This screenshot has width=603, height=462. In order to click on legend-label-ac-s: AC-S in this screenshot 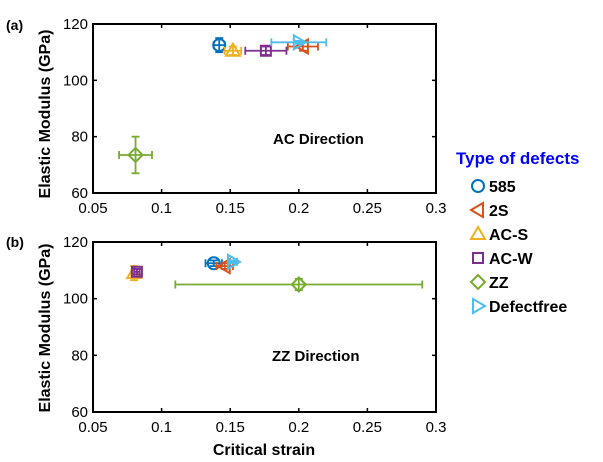, I will do `click(508, 235)`.